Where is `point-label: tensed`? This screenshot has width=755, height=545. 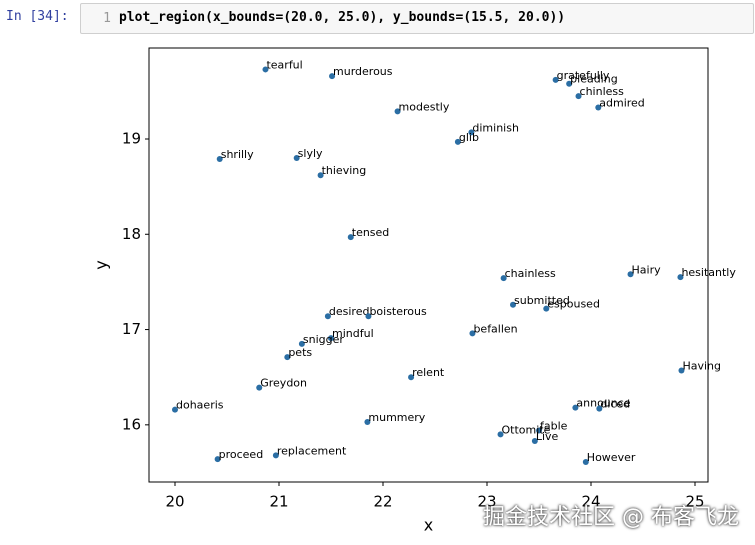 point-label: tensed is located at coordinates (371, 232).